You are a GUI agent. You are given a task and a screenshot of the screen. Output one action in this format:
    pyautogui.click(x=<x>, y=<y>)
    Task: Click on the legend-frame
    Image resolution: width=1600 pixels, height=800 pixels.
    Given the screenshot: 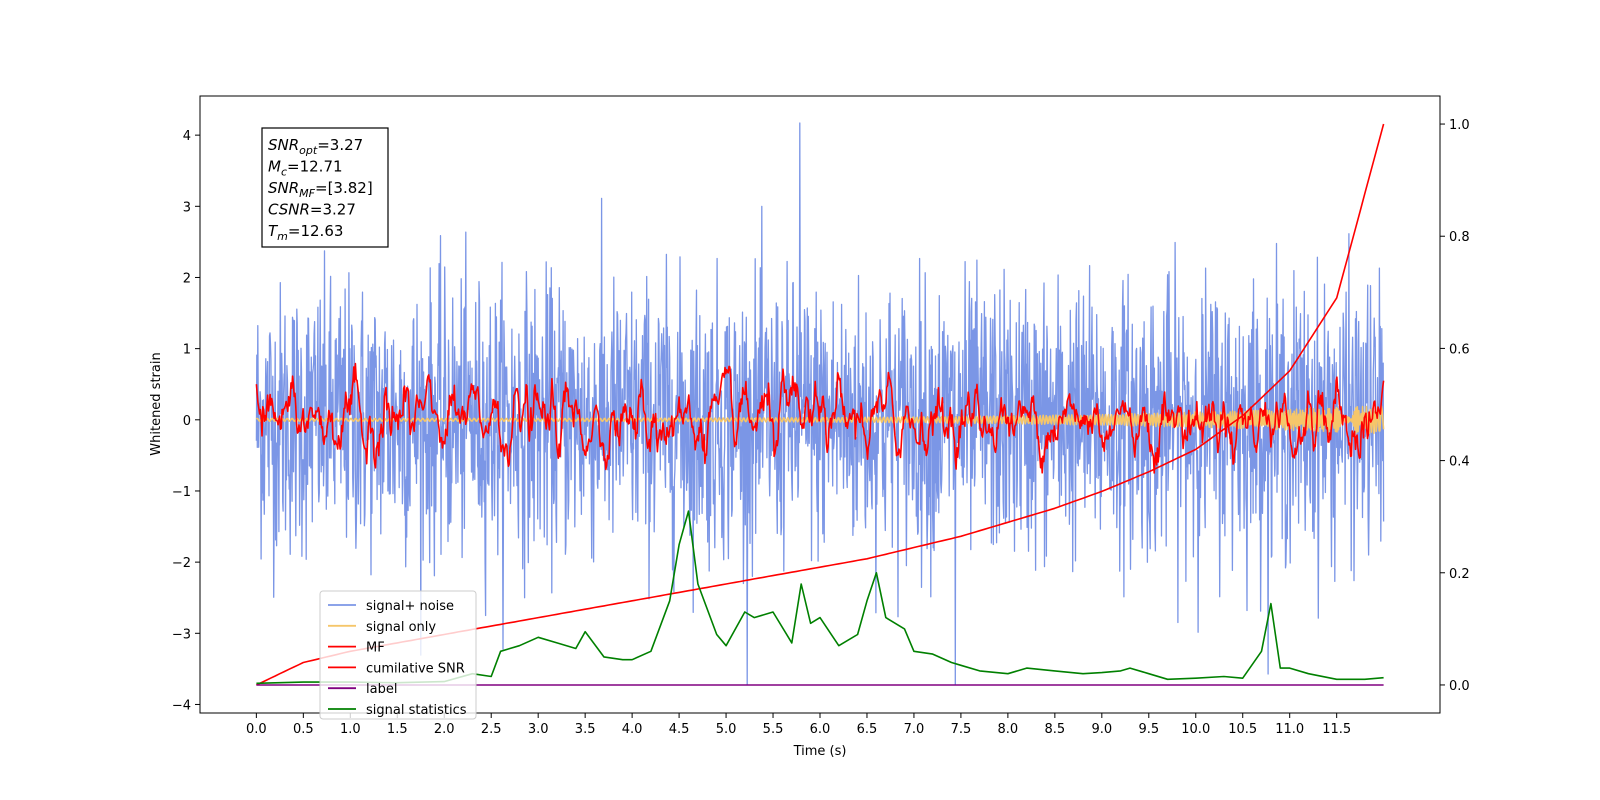 What is the action you would take?
    pyautogui.click(x=398, y=655)
    